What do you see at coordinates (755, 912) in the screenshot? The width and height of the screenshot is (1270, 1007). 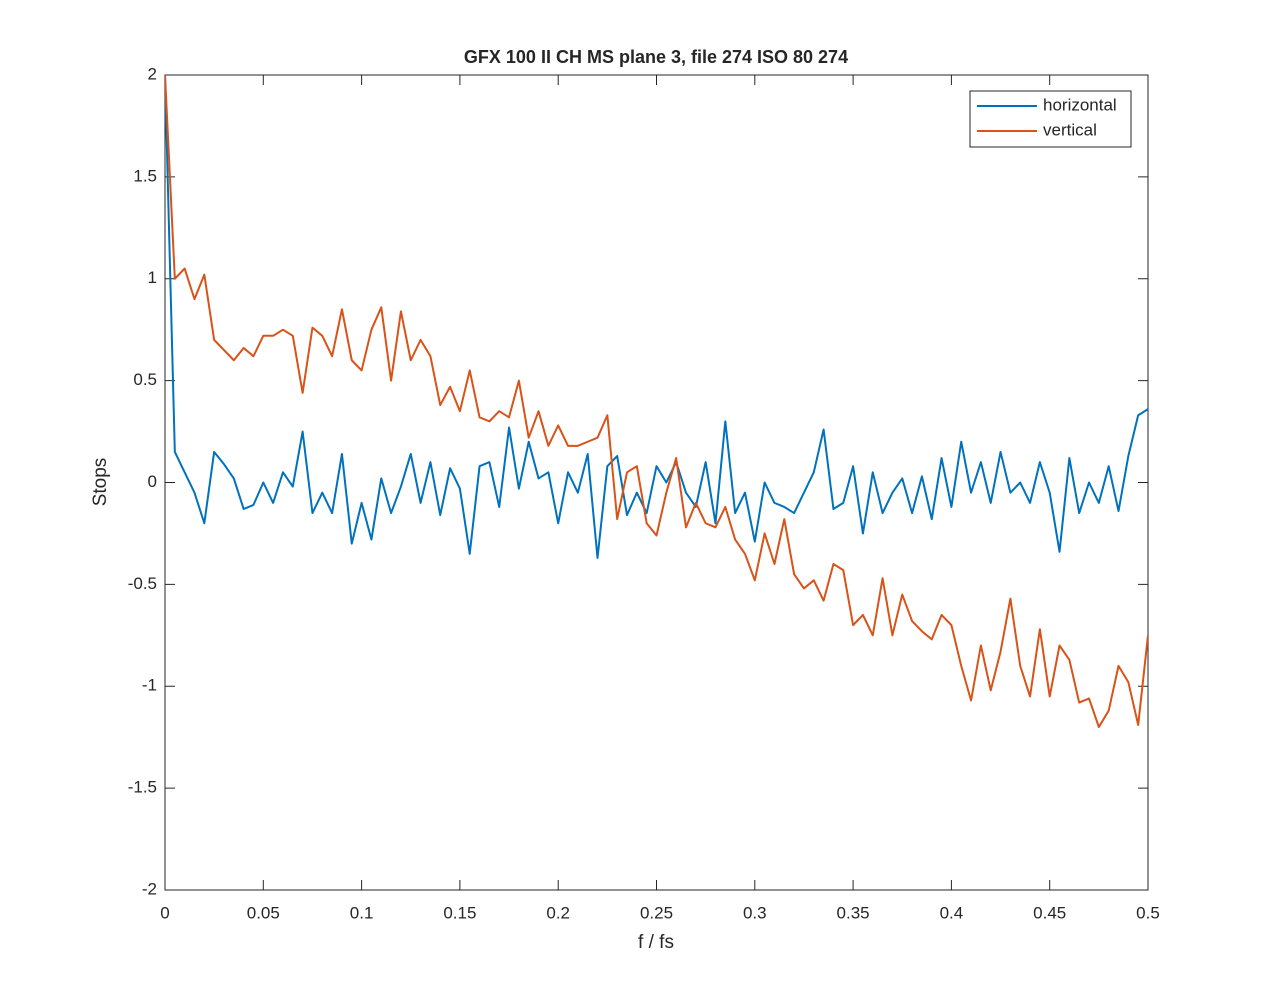 I see `x-tick-label: 0.3` at bounding box center [755, 912].